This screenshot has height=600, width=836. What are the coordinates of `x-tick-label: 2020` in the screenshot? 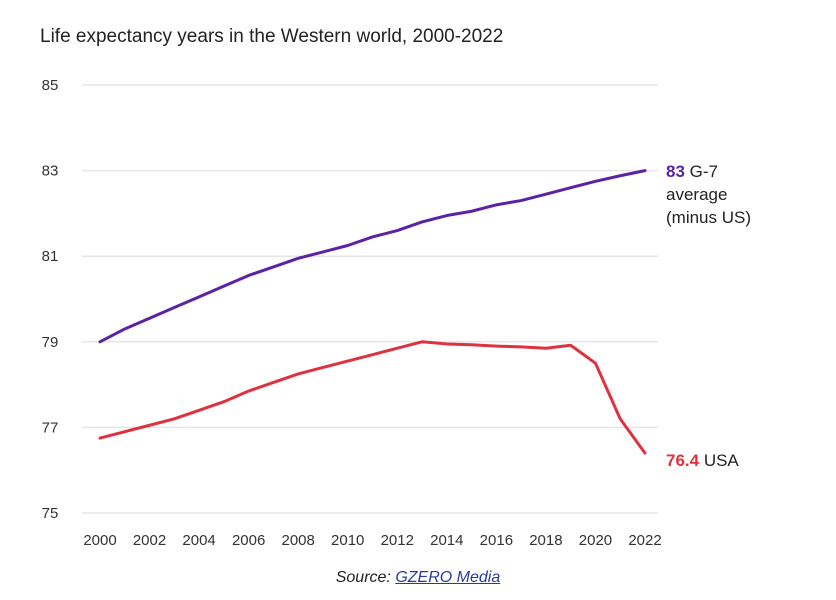 It's located at (595, 540).